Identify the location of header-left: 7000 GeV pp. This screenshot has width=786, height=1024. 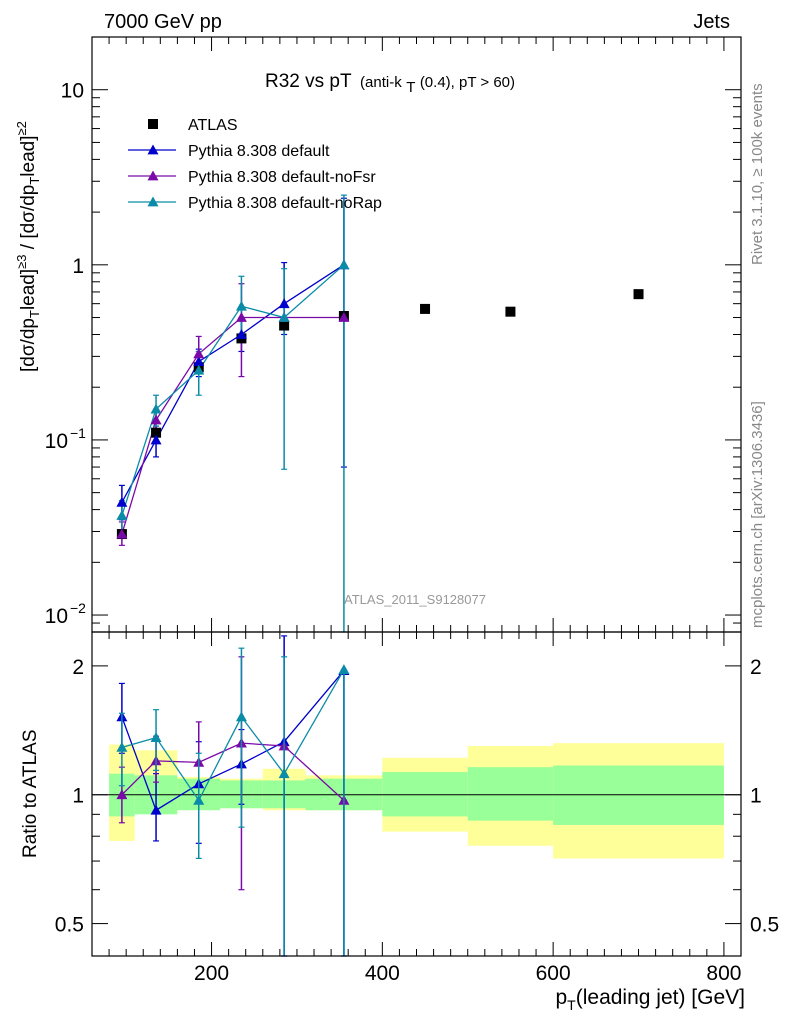
(163, 22).